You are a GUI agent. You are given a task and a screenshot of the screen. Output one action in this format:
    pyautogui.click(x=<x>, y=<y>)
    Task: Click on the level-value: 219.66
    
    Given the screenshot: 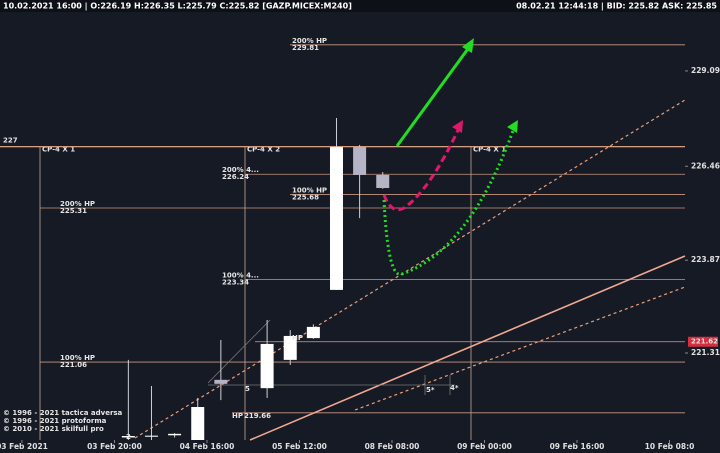 What is the action you would take?
    pyautogui.click(x=257, y=416)
    